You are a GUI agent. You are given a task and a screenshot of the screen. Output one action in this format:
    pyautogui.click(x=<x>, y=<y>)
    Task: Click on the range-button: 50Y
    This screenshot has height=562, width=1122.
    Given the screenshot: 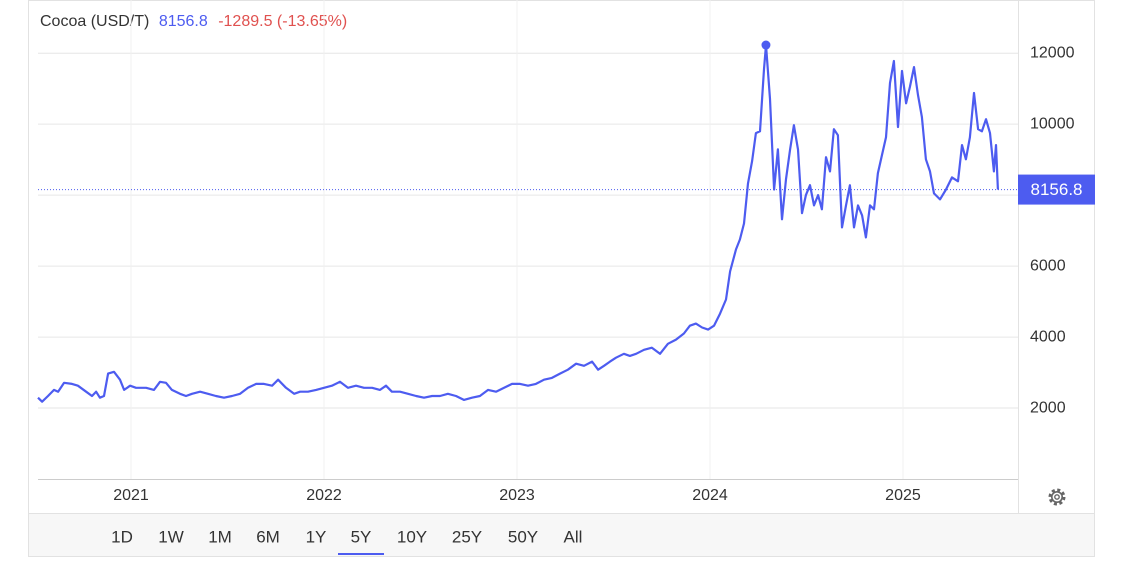 What is the action you would take?
    pyautogui.click(x=523, y=536)
    